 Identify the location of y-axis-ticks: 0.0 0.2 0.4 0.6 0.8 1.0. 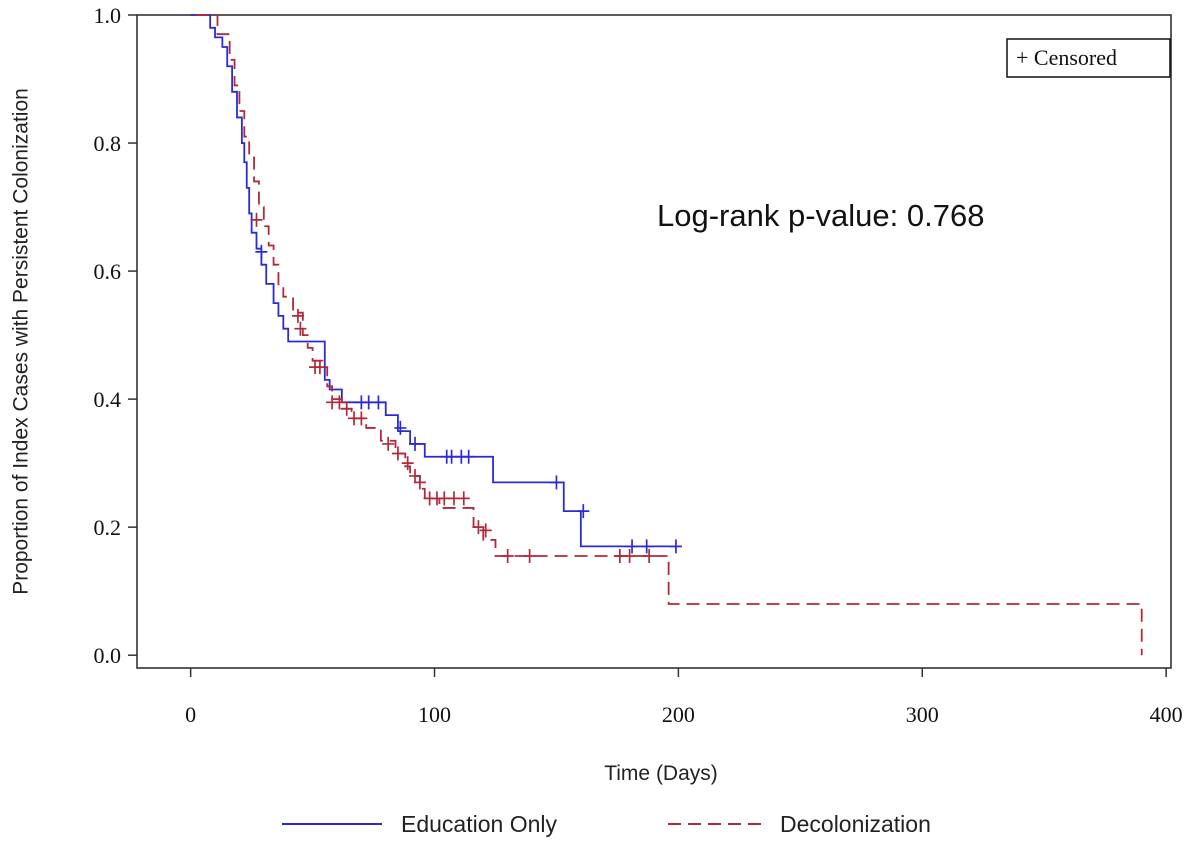
(115, 335).